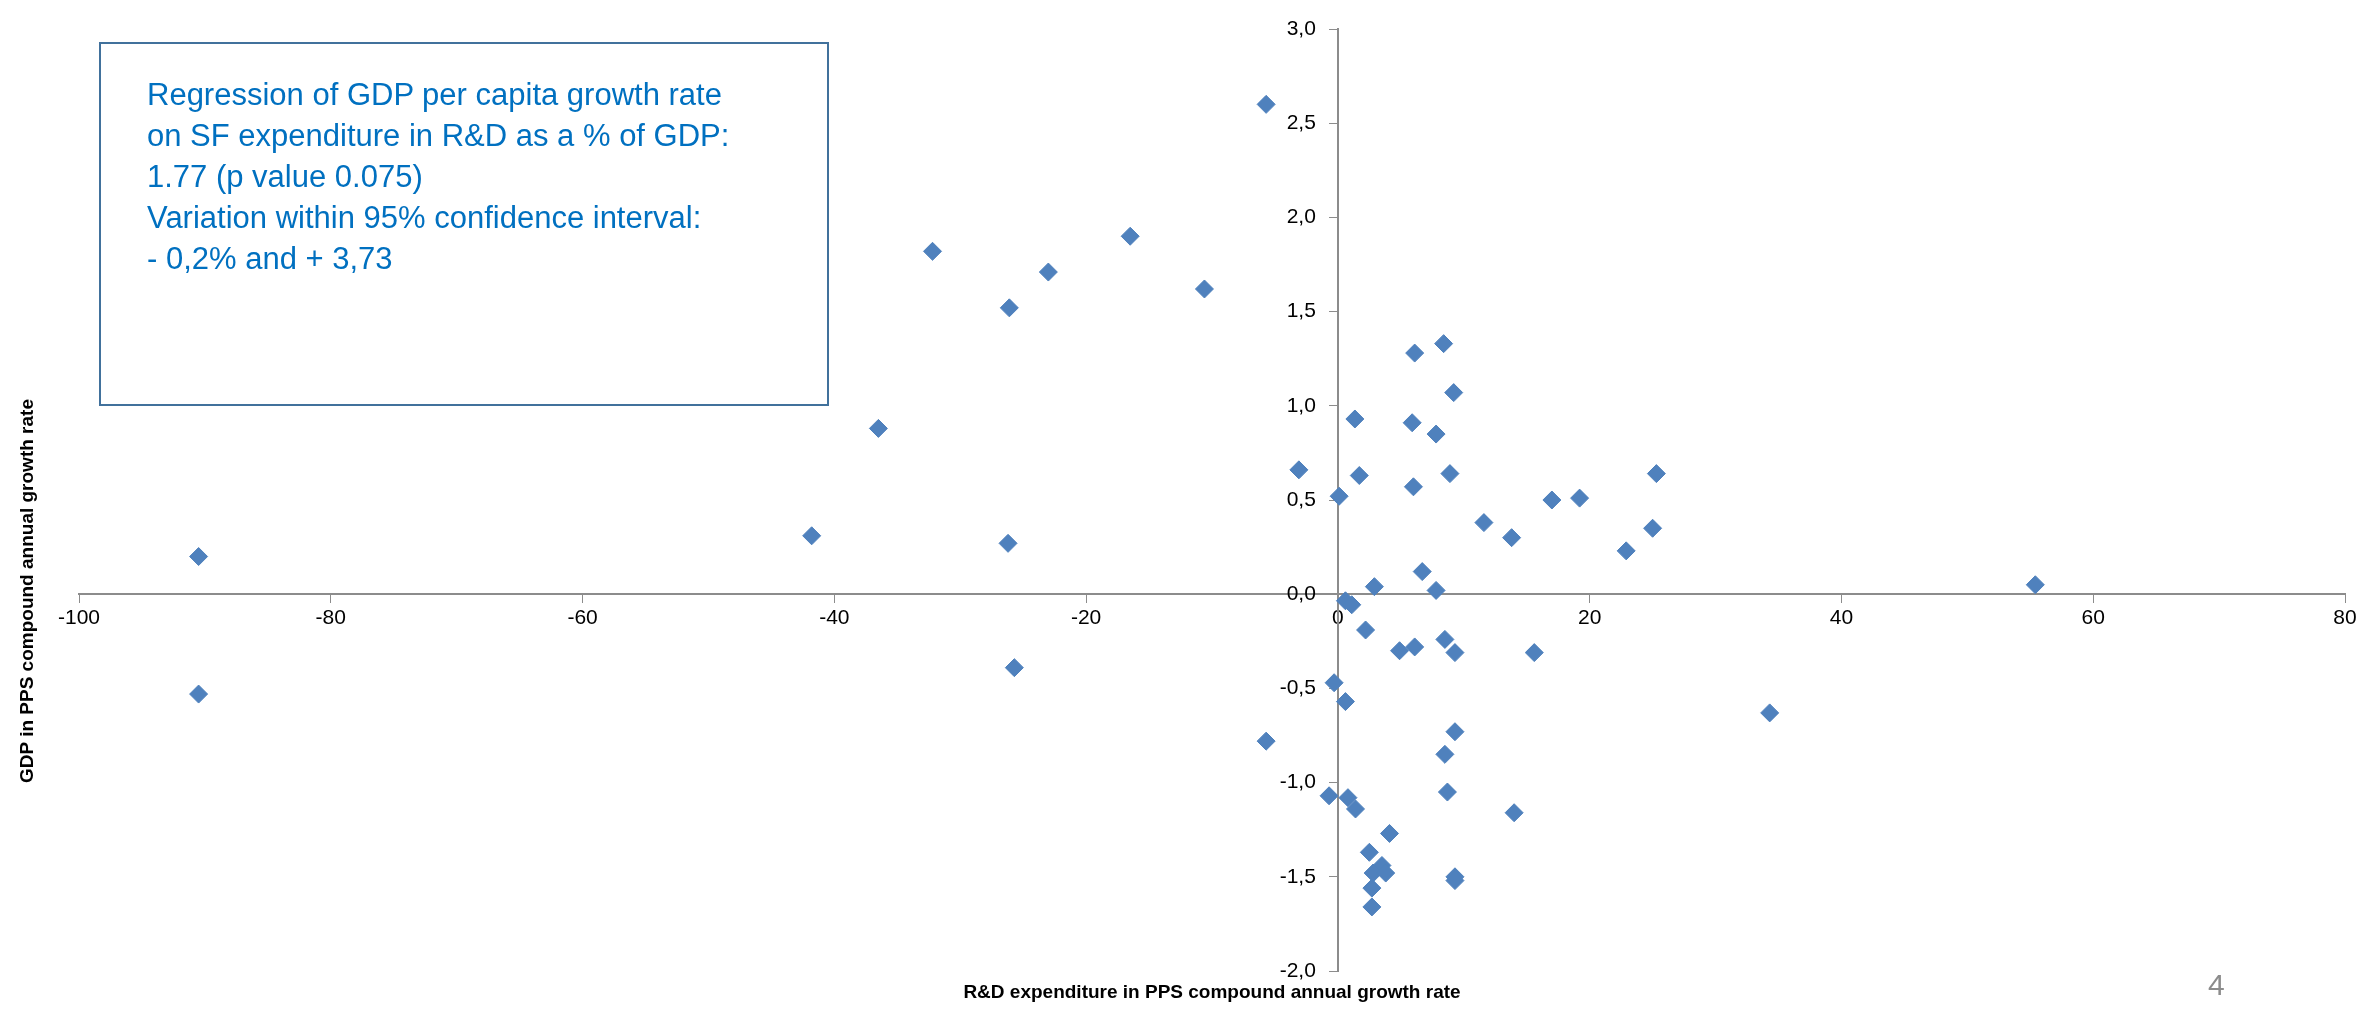 Image resolution: width=2376 pixels, height=1020 pixels. What do you see at coordinates (1301, 404) in the screenshot?
I see `y-tick-label: 1,0` at bounding box center [1301, 404].